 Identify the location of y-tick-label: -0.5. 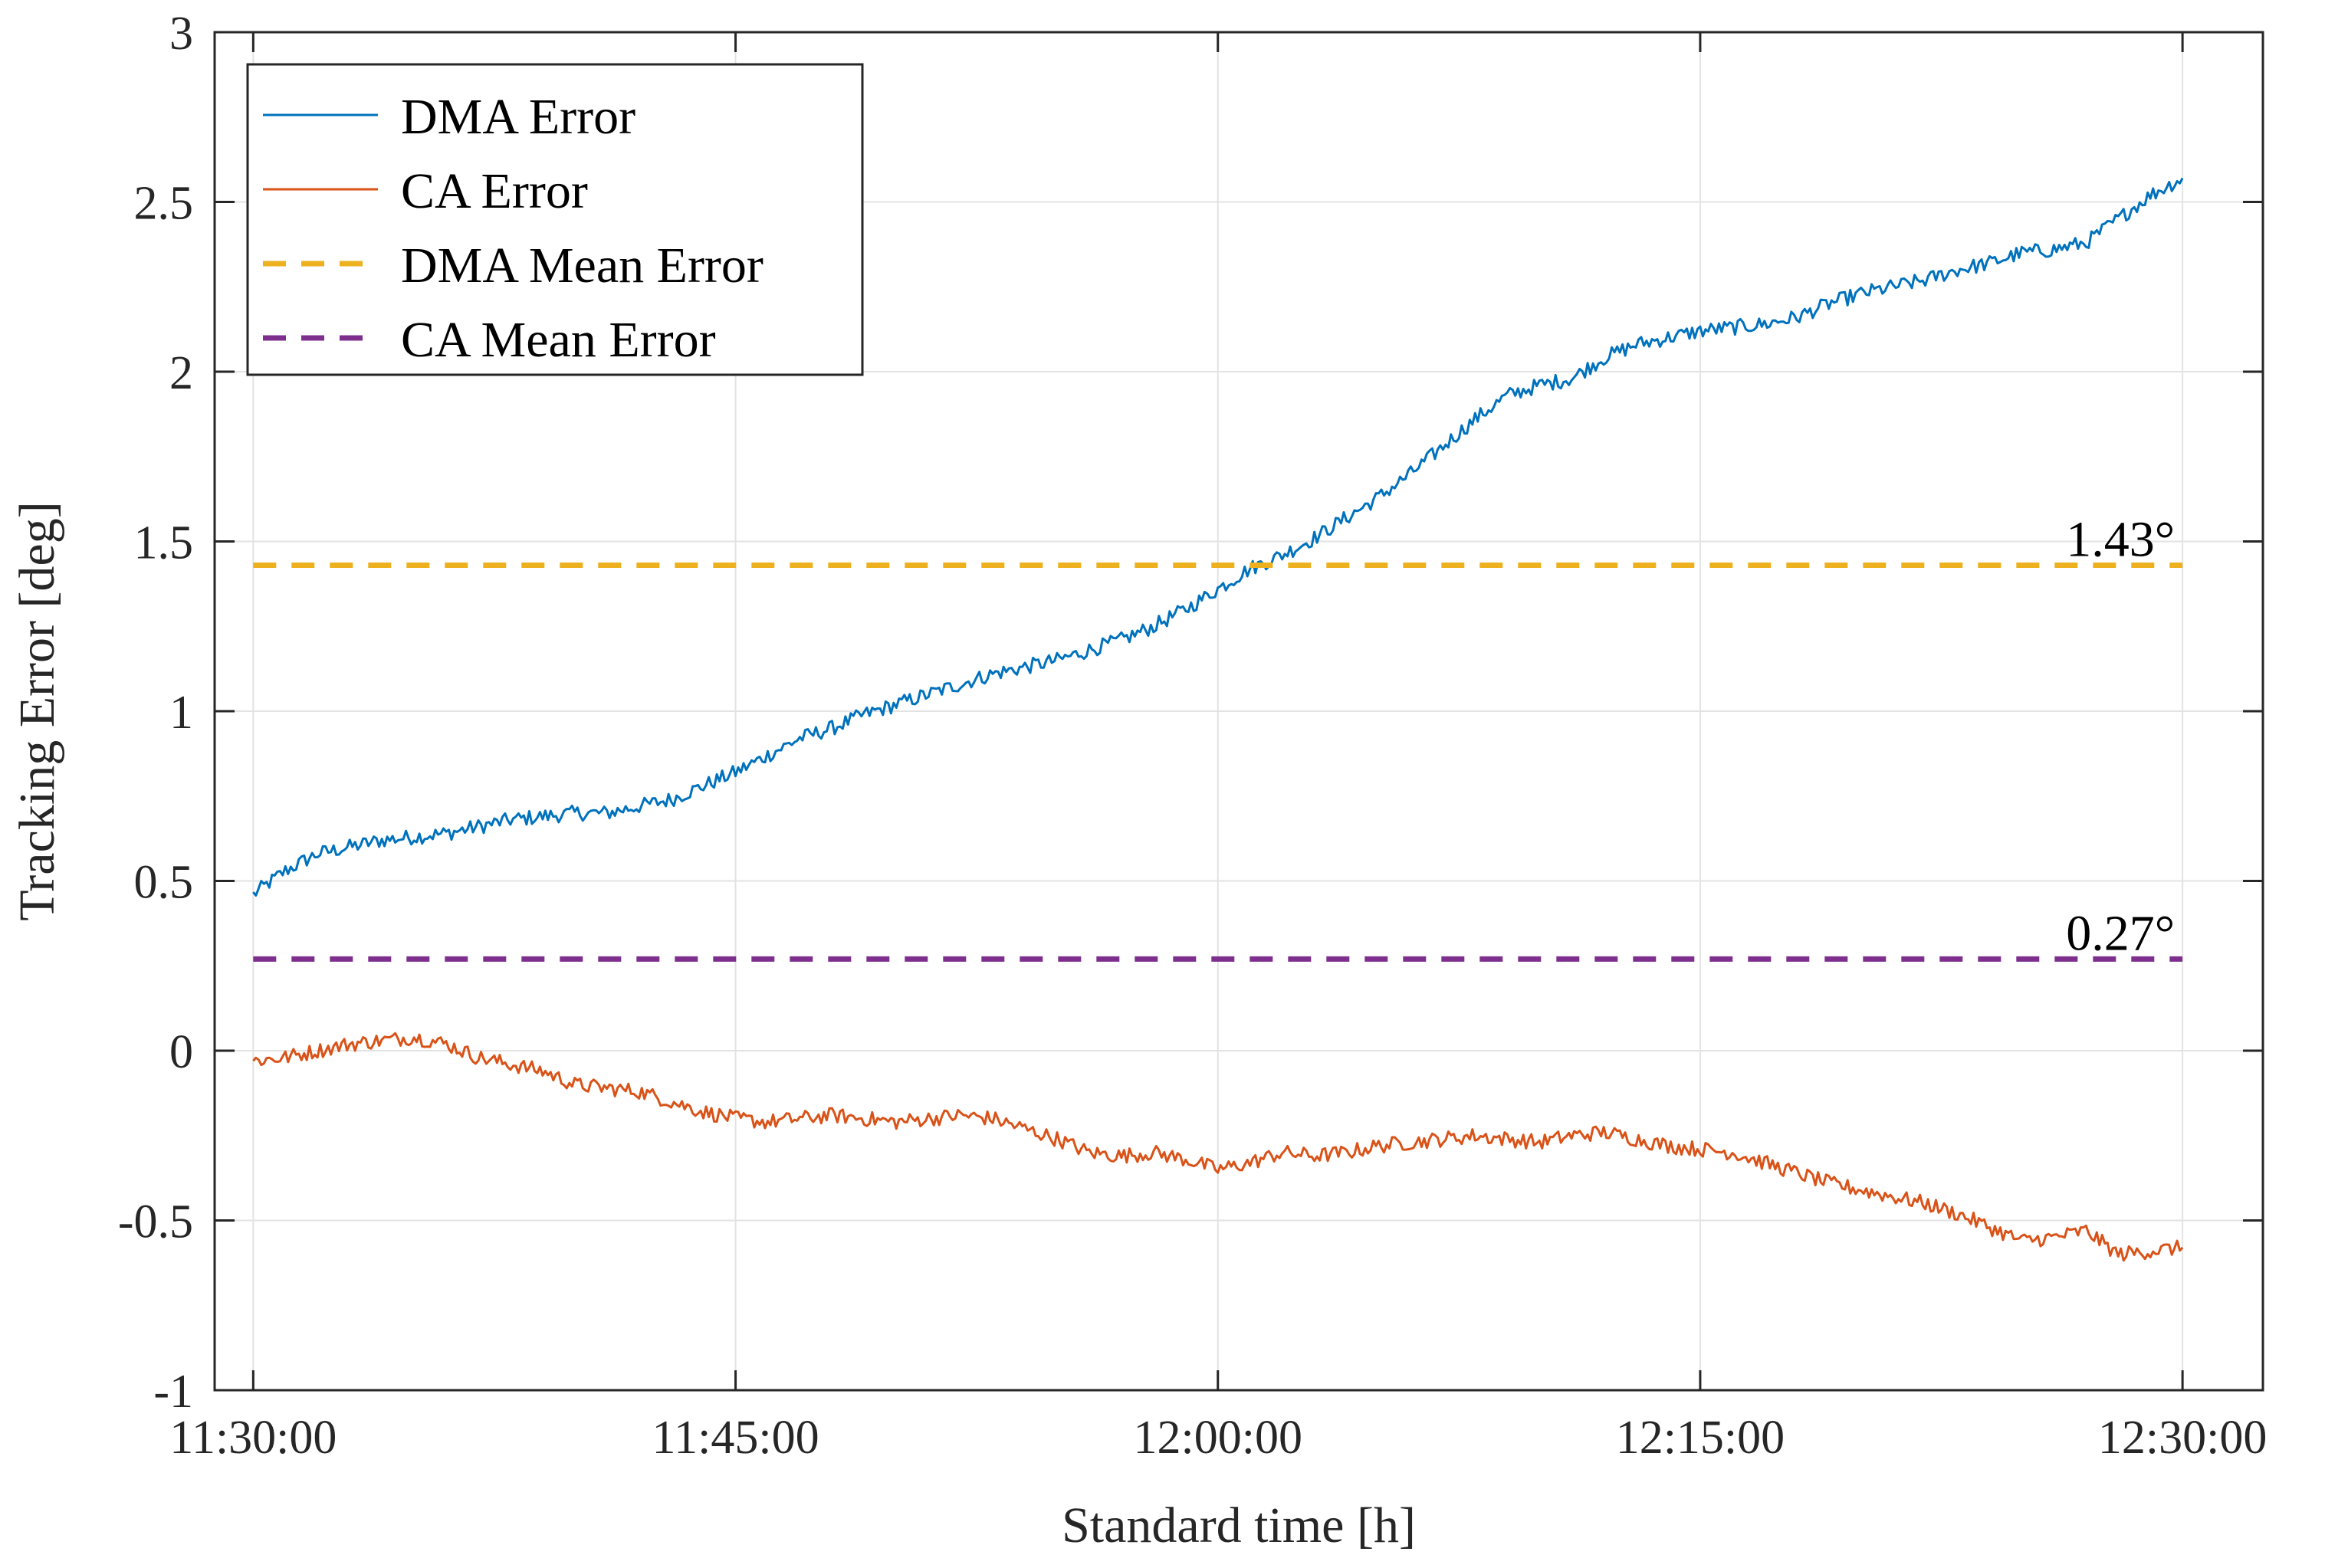
(155, 1222).